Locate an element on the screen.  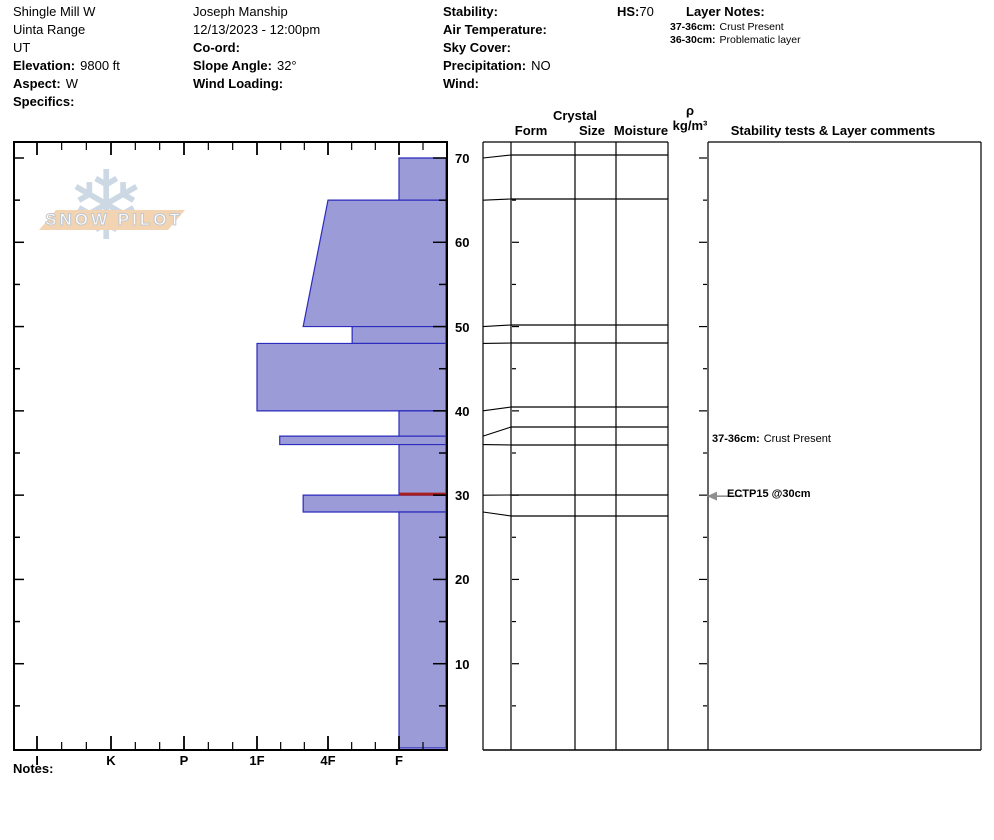
hardness-axis-label: 4F is located at coordinates (328, 760).